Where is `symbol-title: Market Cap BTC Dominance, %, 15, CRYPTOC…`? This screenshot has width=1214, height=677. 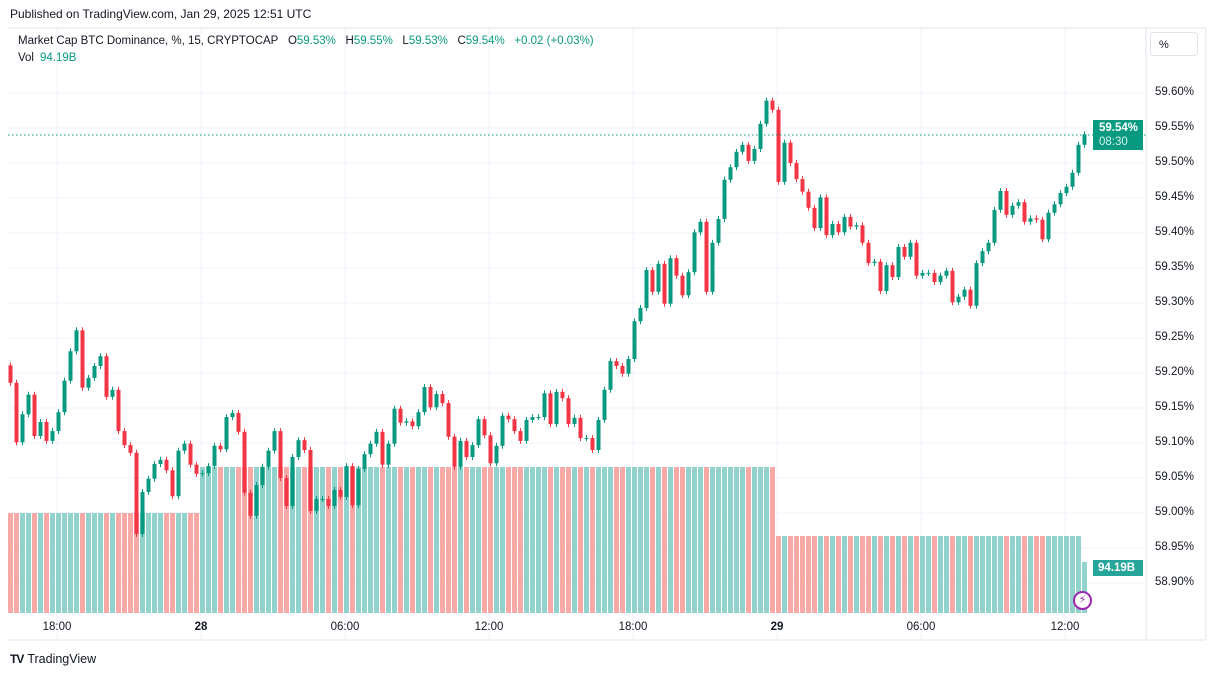
symbol-title: Market Cap BTC Dominance, %, 15, CRYPTOC… is located at coordinates (148, 41).